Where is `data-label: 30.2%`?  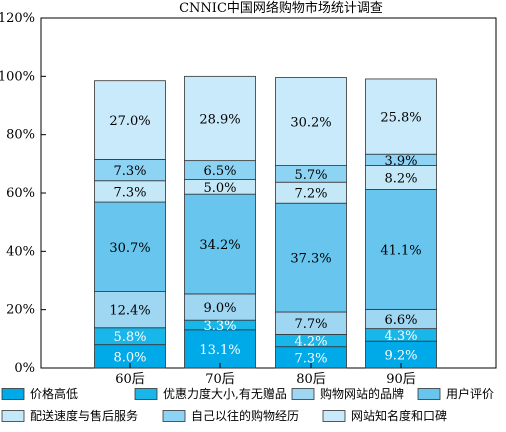 data-label: 30.2% is located at coordinates (310, 123).